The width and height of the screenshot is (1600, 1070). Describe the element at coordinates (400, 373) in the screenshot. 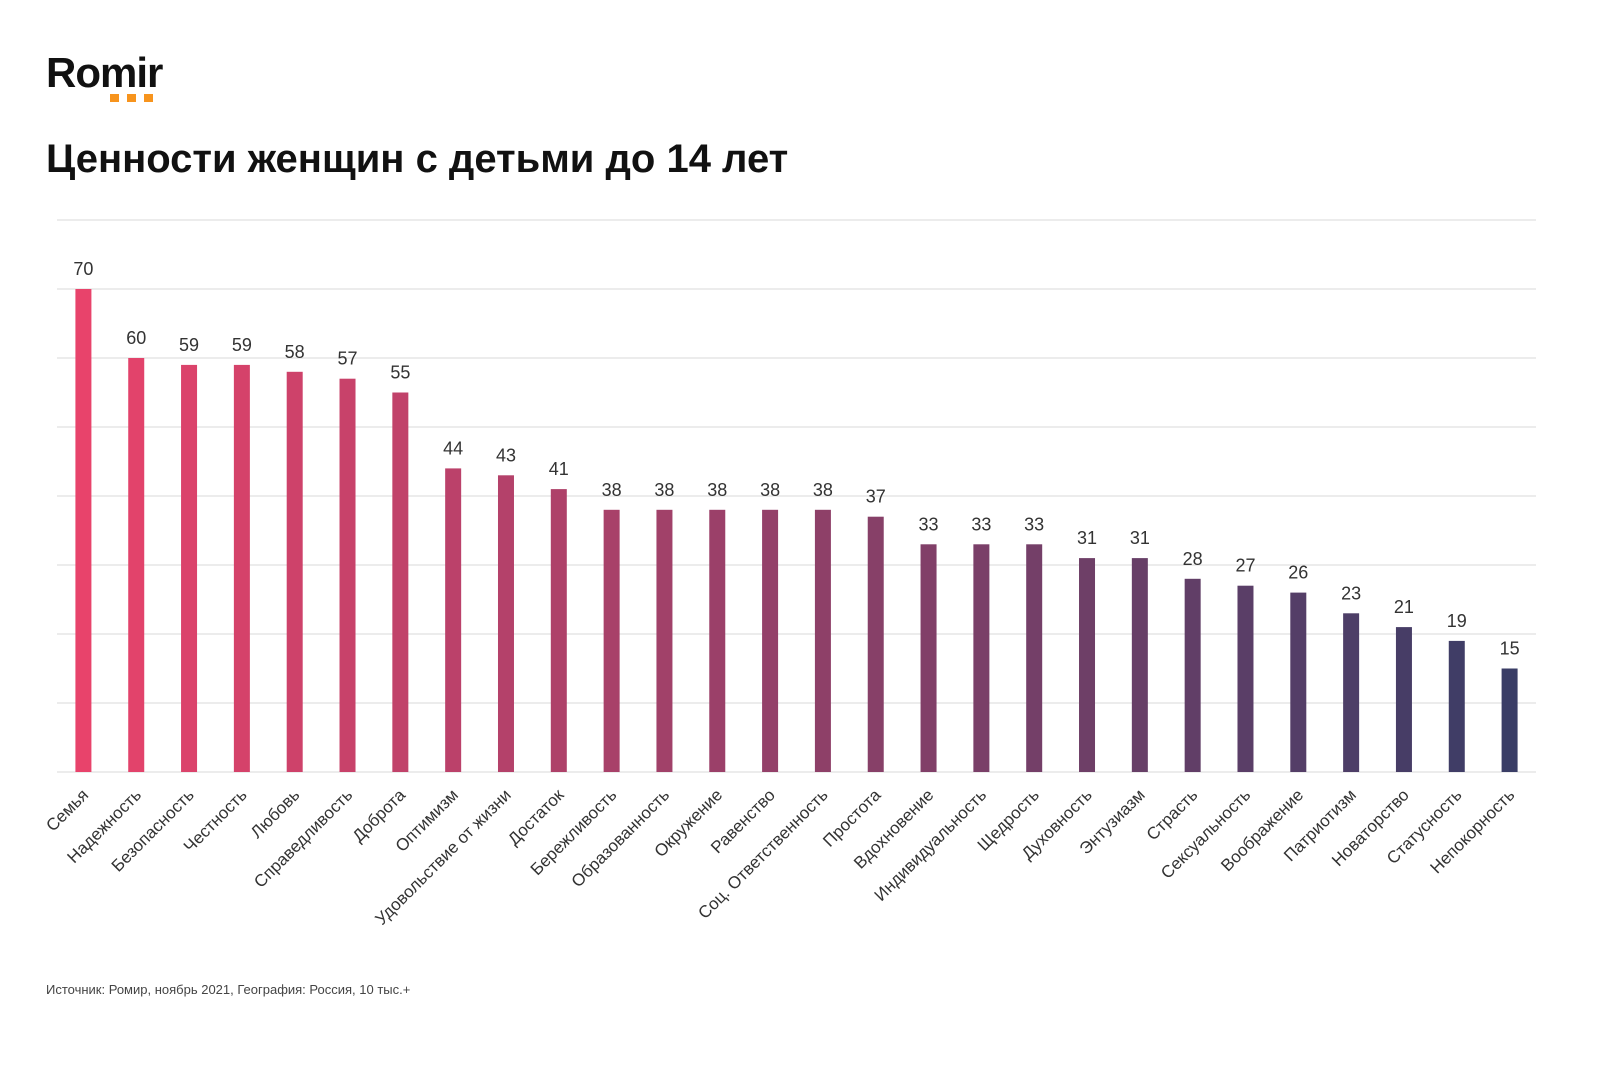

I see `data-label: 55` at that location.